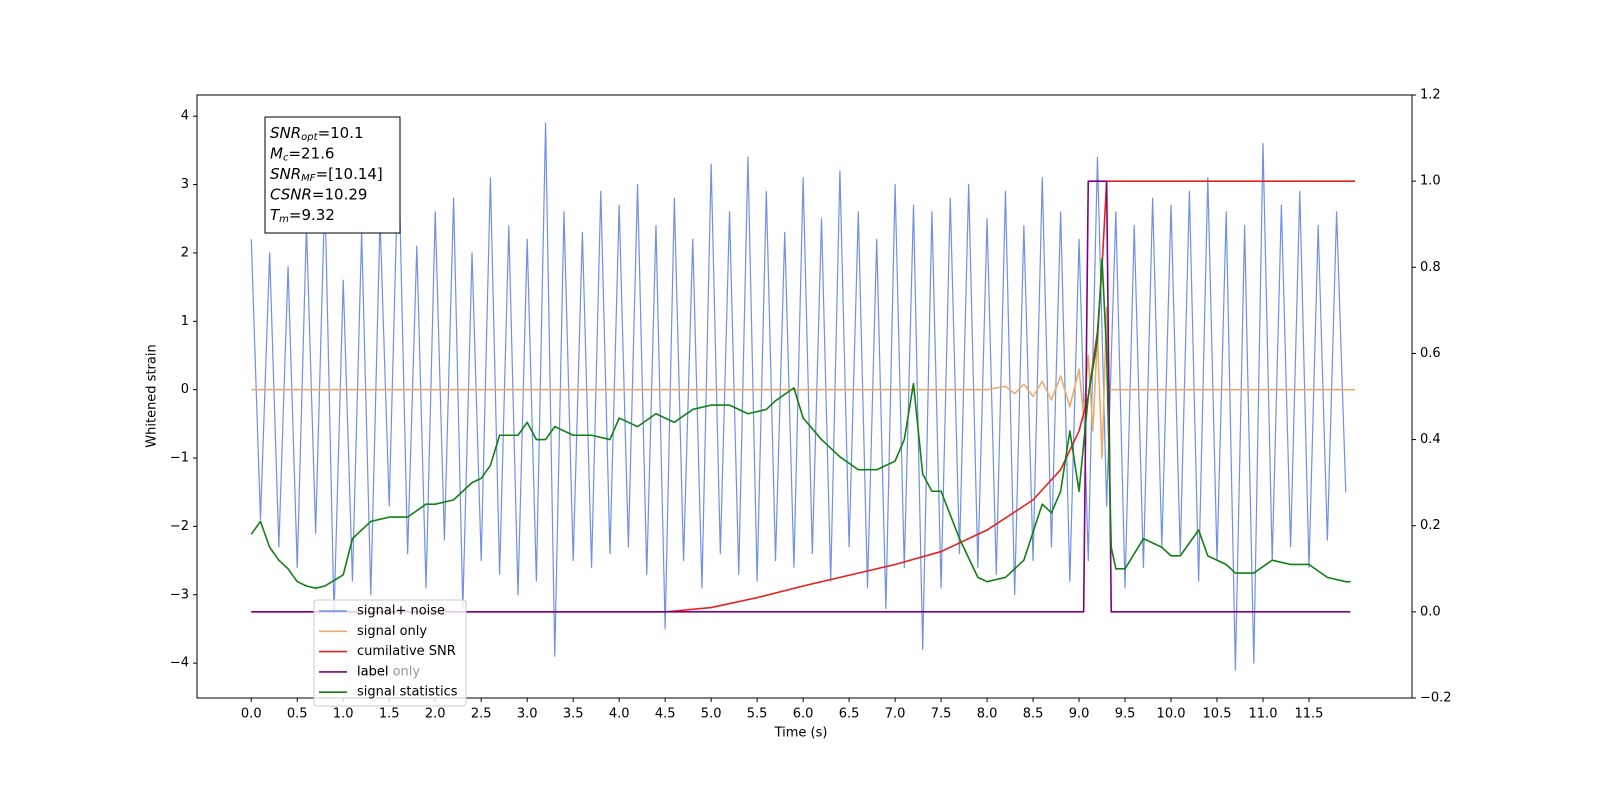 This screenshot has width=1600, height=800. I want to click on x-tick-label: 6.5, so click(849, 714).